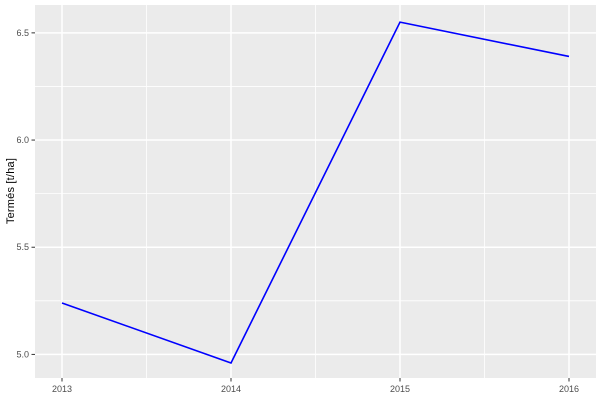 This screenshot has width=600, height=400. I want to click on x-tick-label: 2014, so click(231, 389).